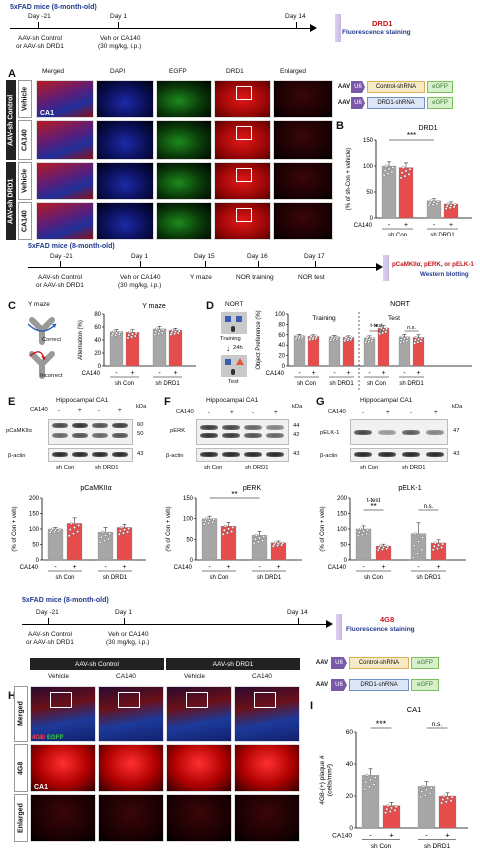 Image resolution: width=480 pixels, height=863 pixels. Describe the element at coordinates (38, 561) in the screenshot. I see `y-tick-label: 0` at that location.